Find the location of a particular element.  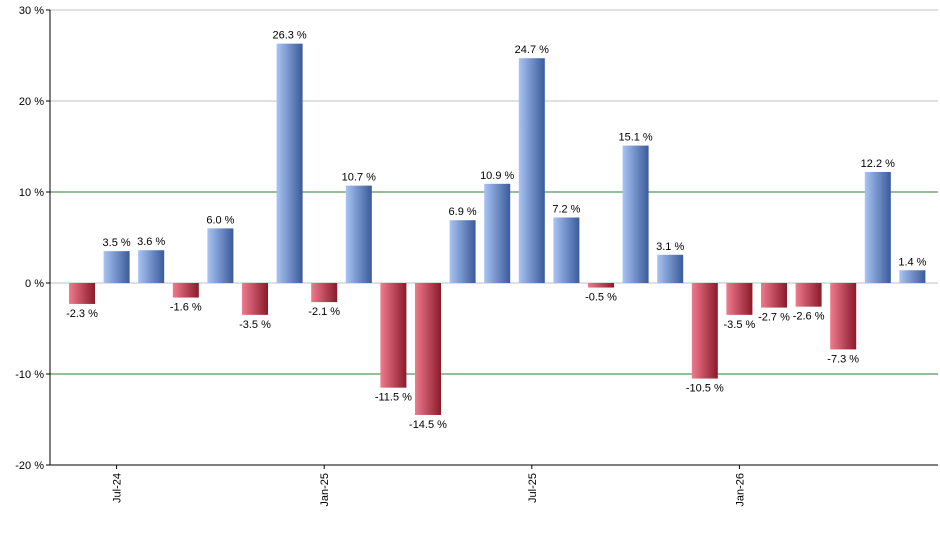

data-label: -2.6 % is located at coordinates (809, 317).